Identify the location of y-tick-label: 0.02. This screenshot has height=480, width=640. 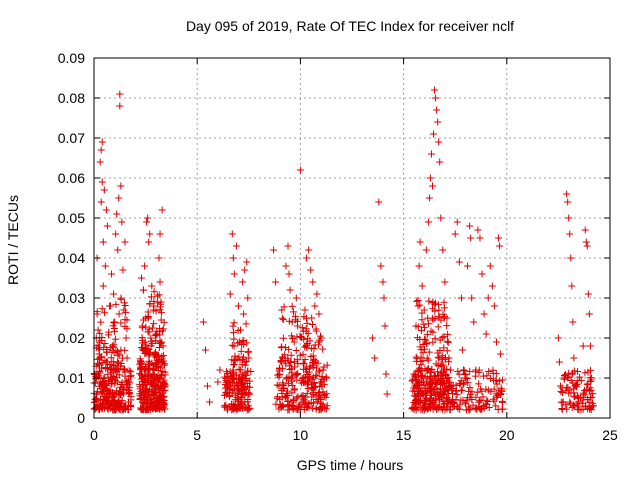
(71, 338).